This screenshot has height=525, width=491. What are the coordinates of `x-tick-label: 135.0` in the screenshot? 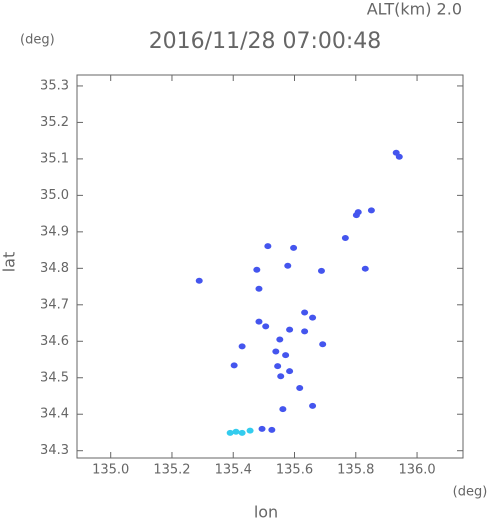 It's located at (110, 470).